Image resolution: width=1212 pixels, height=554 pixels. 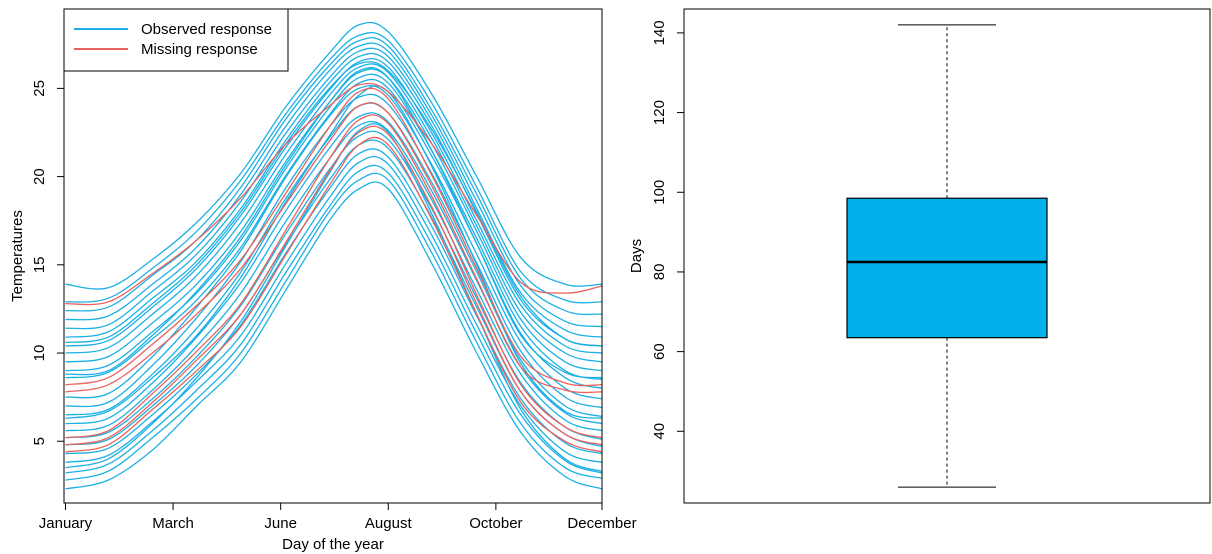 I want to click on y-tick-label-right-4: 120, so click(x=659, y=112).